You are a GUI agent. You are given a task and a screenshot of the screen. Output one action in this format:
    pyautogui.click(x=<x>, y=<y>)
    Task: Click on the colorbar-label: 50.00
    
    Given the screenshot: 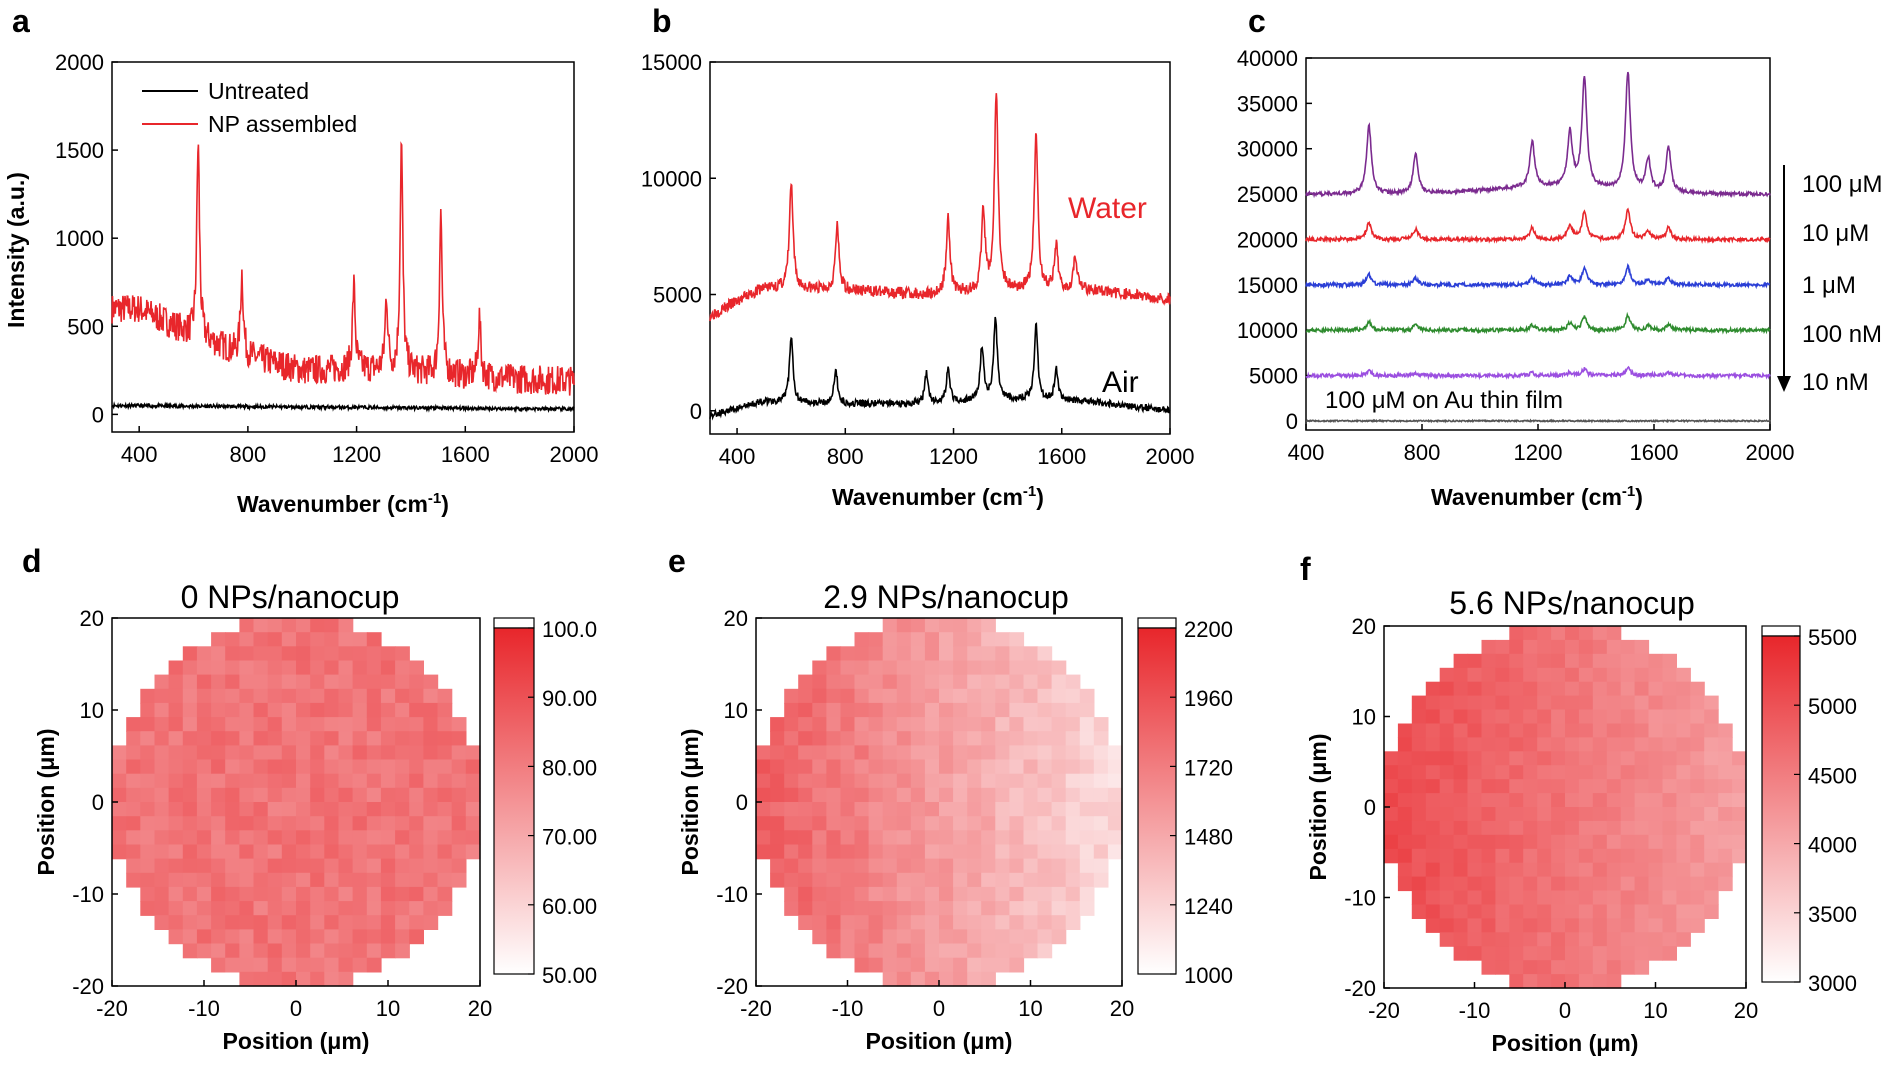 What is the action you would take?
    pyautogui.click(x=569, y=975)
    